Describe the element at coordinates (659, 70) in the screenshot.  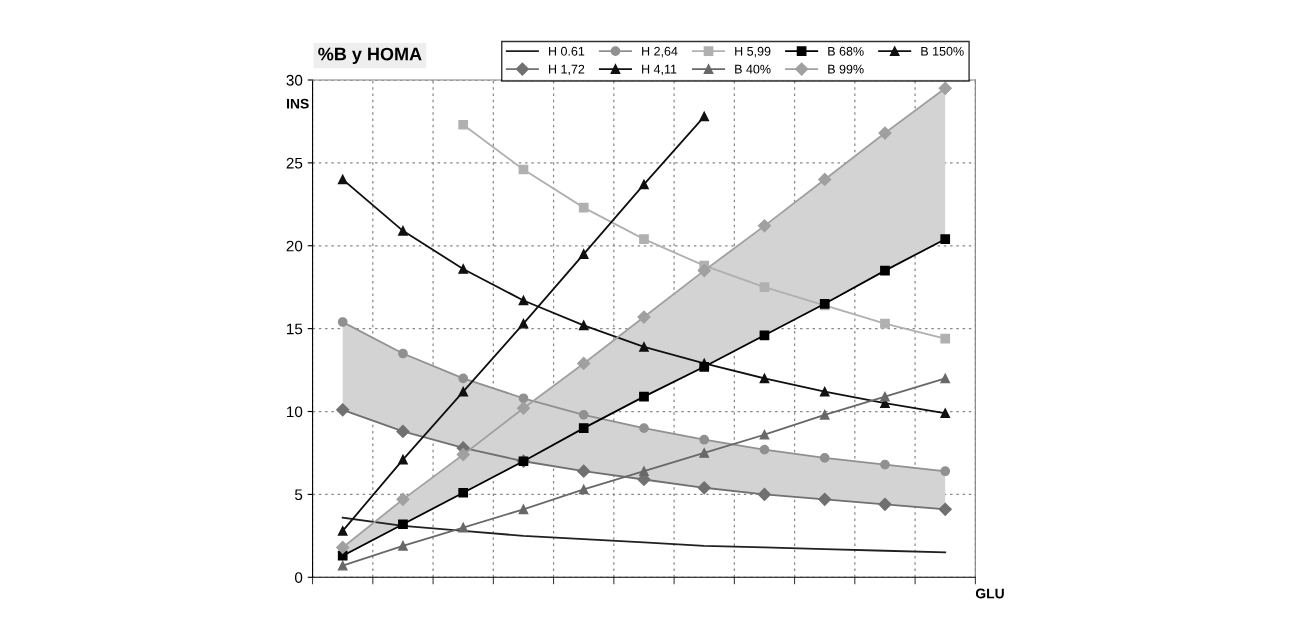
I see `legend-label: H 4,11` at that location.